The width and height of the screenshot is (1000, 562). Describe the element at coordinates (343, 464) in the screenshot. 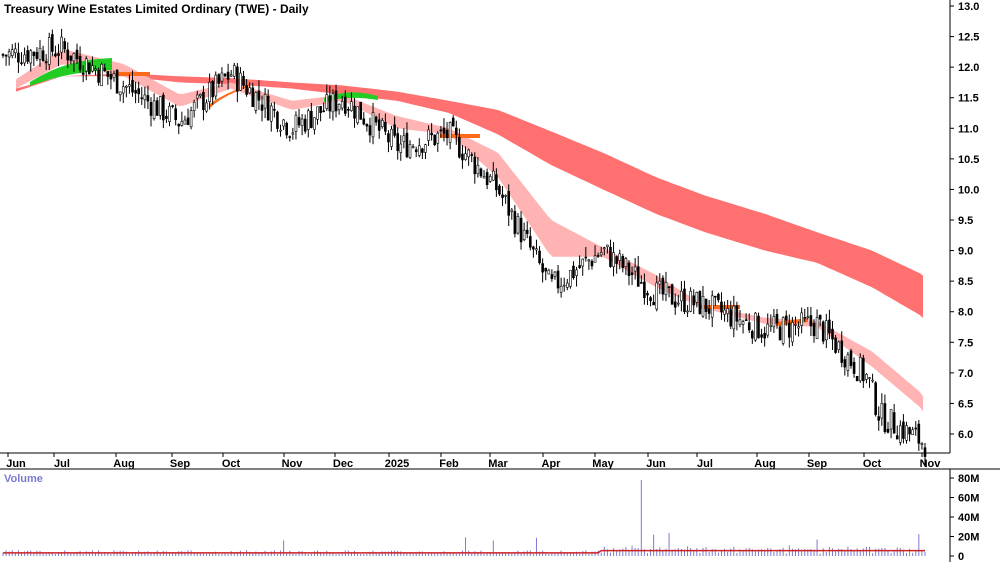

I see `month-tick-label: Dec` at that location.